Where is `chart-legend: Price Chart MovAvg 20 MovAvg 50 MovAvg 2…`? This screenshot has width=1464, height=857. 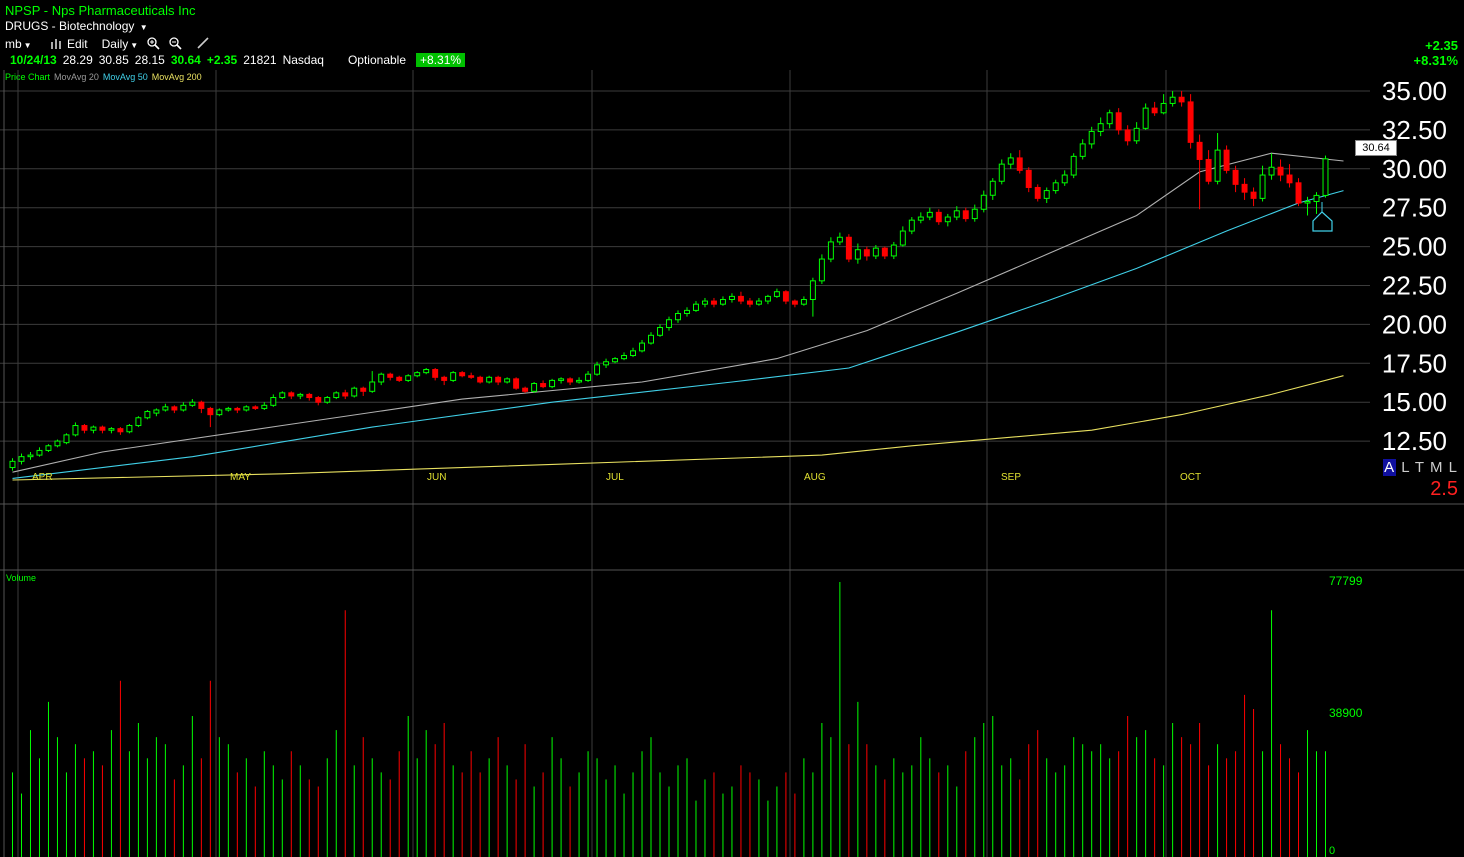
chart-legend: Price Chart MovAvg 20 MovAvg 50 MovAvg 2… is located at coordinates (103, 77).